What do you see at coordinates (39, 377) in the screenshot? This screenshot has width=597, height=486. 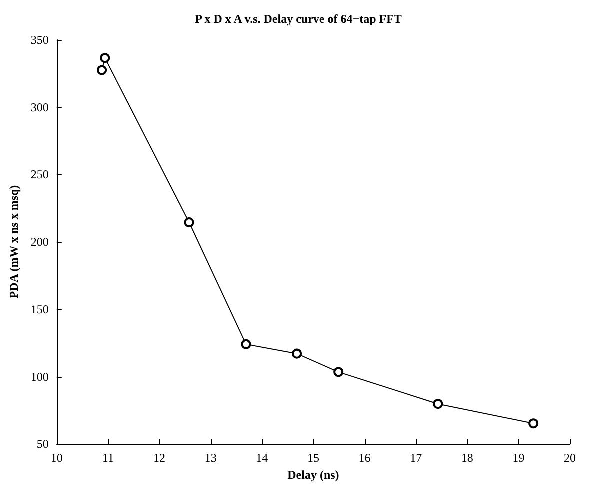 I see `y-tick-label: 100` at bounding box center [39, 377].